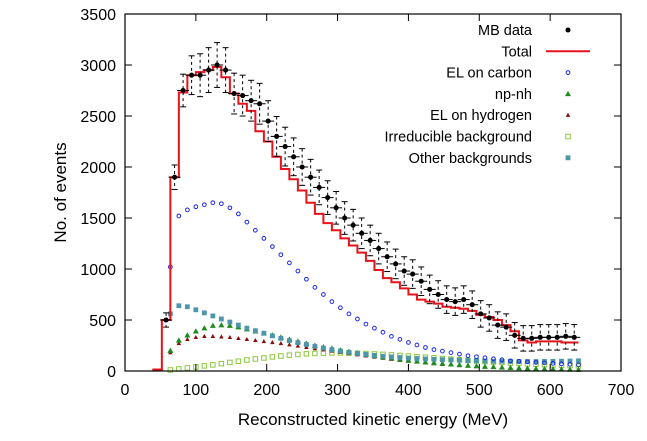  What do you see at coordinates (408, 390) in the screenshot?
I see `x-tick-label: 400` at bounding box center [408, 390].